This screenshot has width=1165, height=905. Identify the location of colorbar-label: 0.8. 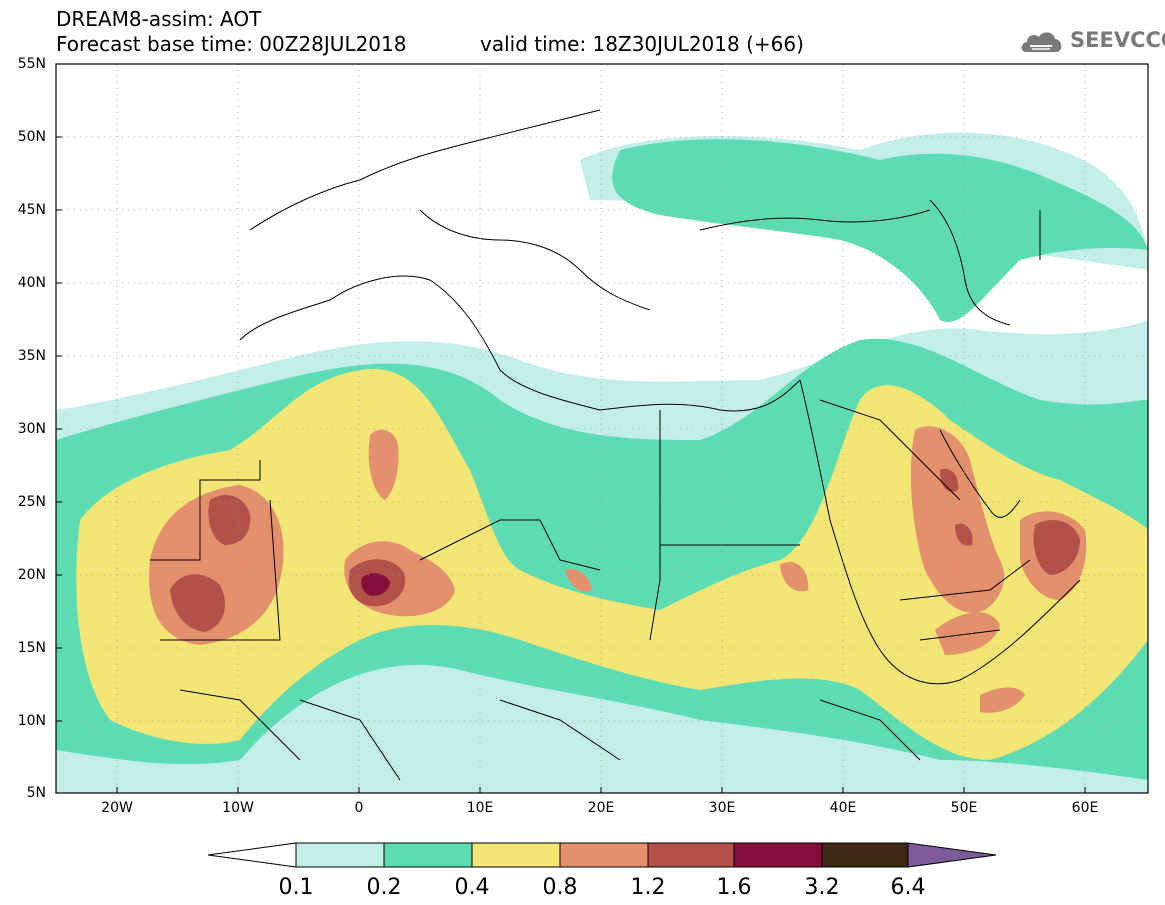
(560, 887).